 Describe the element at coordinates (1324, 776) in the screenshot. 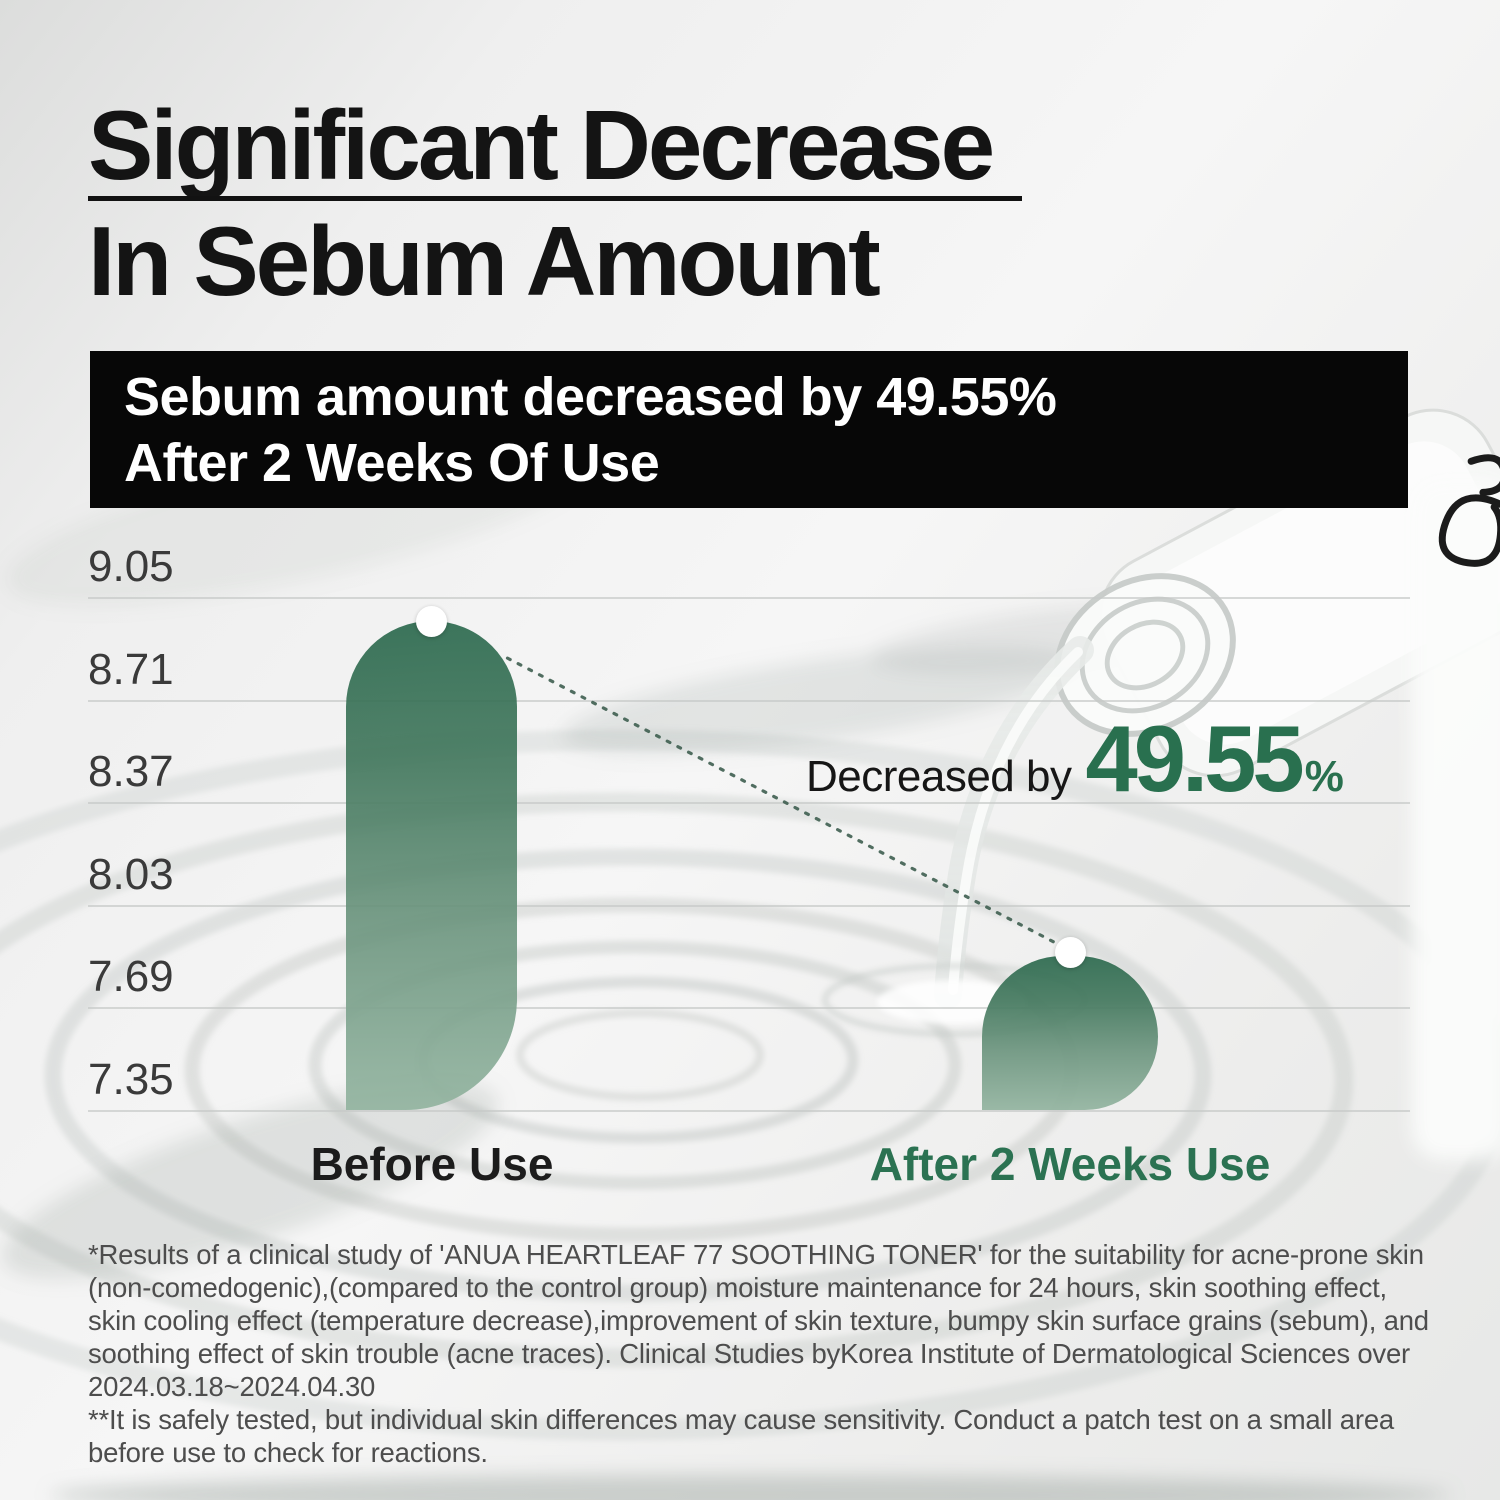

I see `decrease-annotation-unit: %` at that location.